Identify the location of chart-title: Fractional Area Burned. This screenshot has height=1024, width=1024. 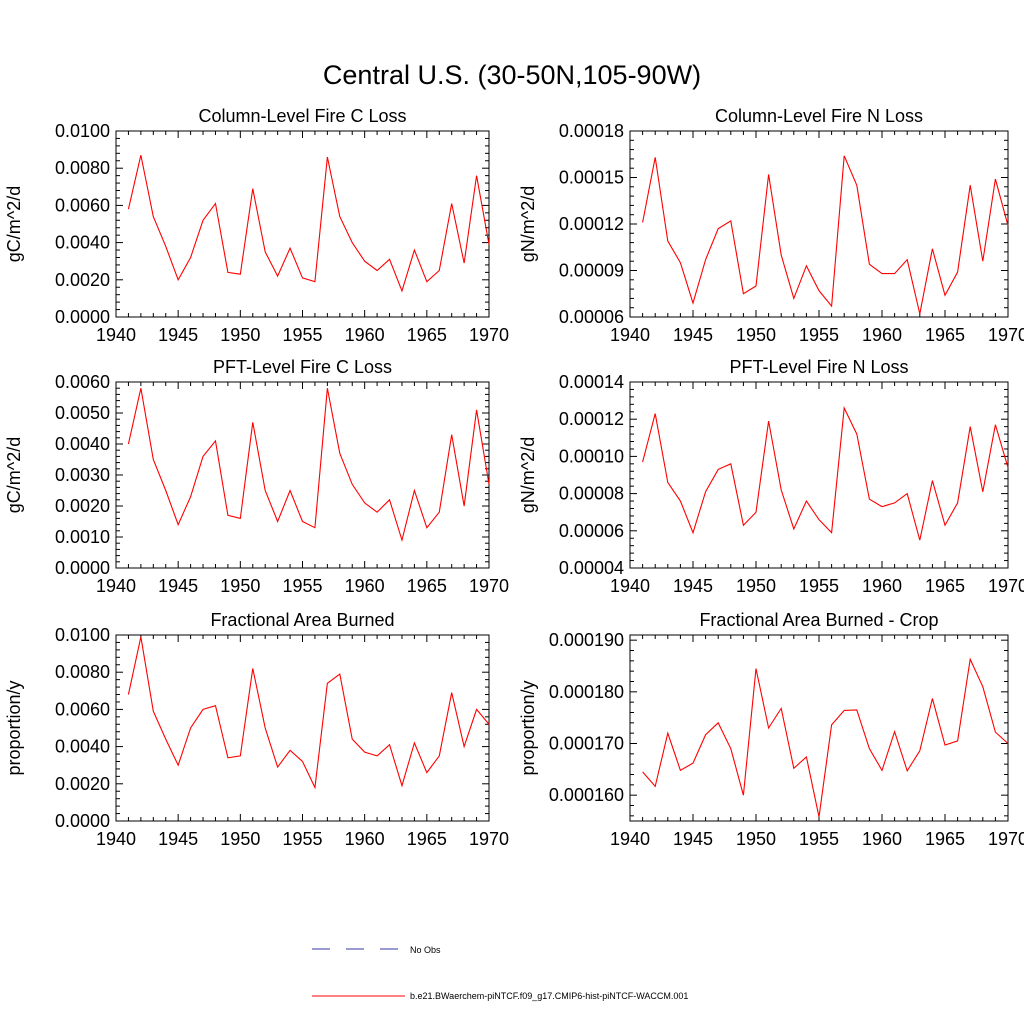
(302, 620).